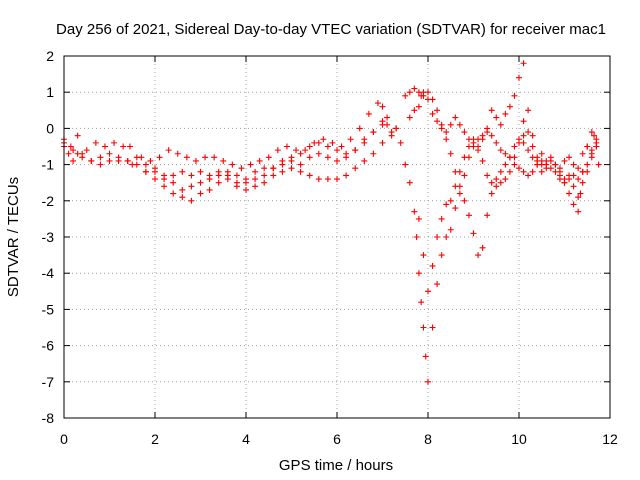  What do you see at coordinates (507, 201) in the screenshot?
I see `series-track-g` at bounding box center [507, 201].